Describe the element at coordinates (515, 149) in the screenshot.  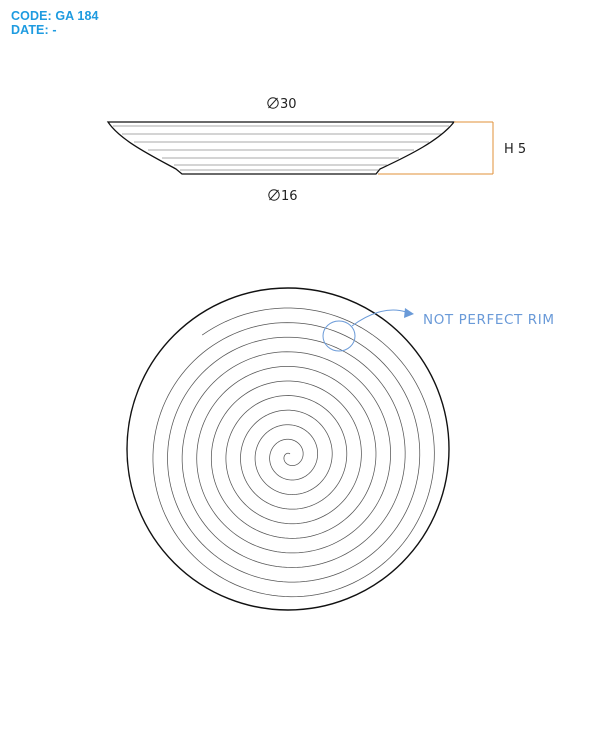
I see `height-value: H 5` at that location.